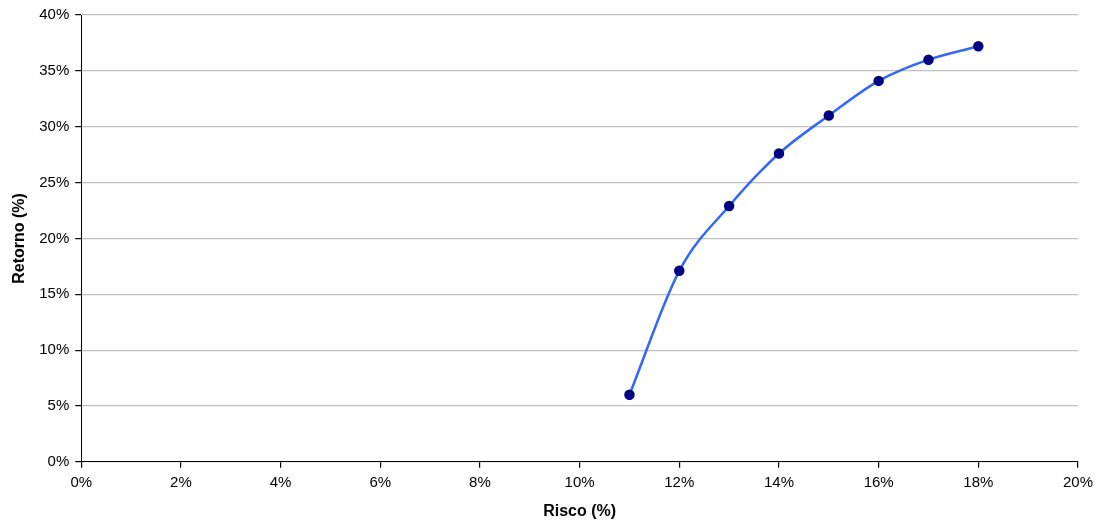 This screenshot has width=1102, height=529. Describe the element at coordinates (54, 237) in the screenshot. I see `y-tick-label: 20%` at that location.